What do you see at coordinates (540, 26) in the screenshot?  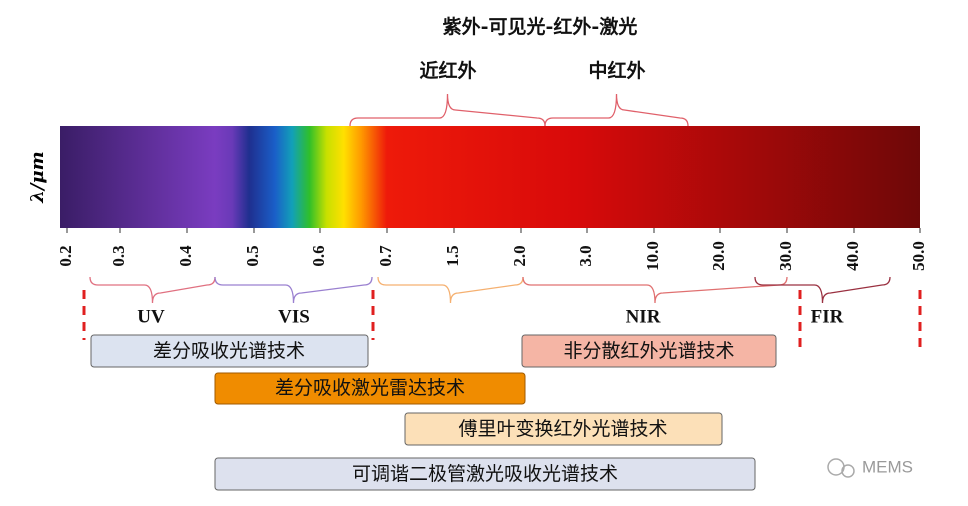 I see `title: 紫外-可见光-红外-激光` at bounding box center [540, 26].